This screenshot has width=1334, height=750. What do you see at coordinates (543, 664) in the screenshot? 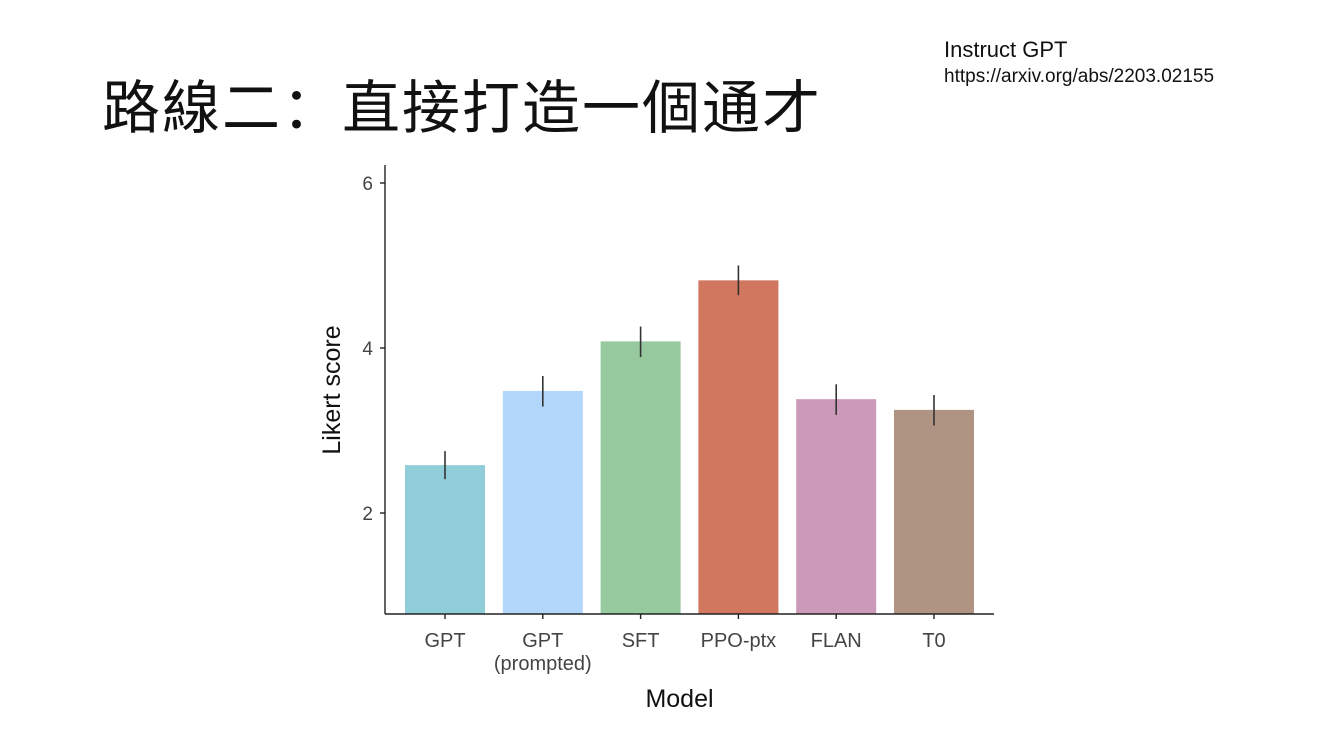
I see `x-tick-label-1-line-1: (prompted)` at bounding box center [543, 664].